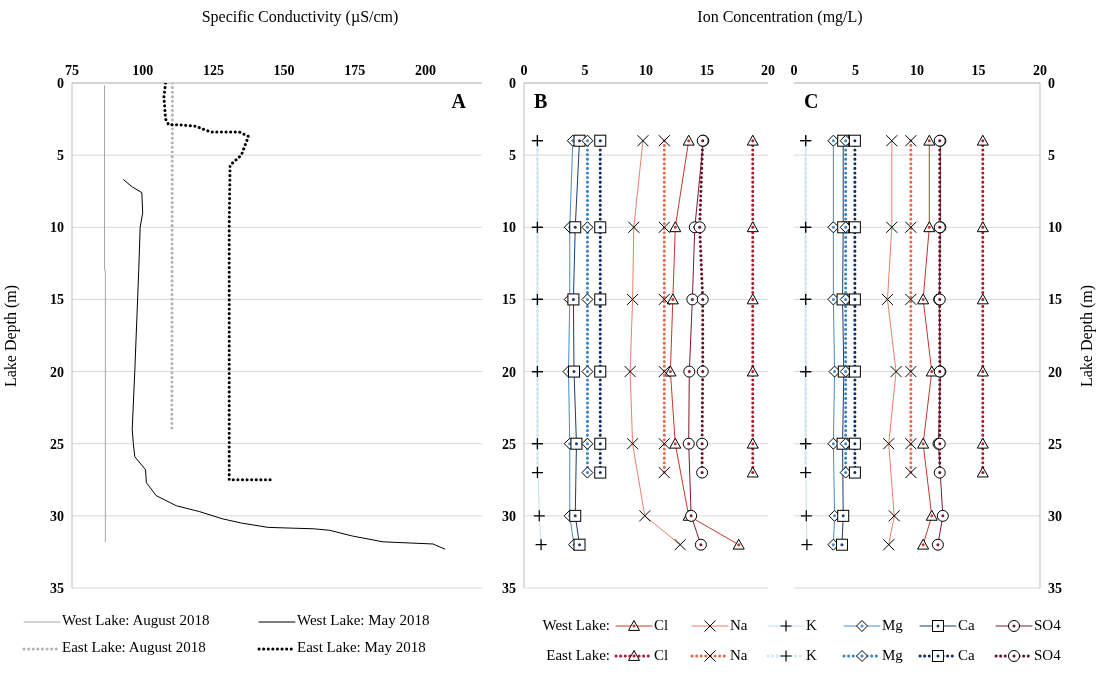 This screenshot has width=1102, height=677. Describe the element at coordinates (363, 620) in the screenshot. I see `legend-label: West Lake: May 2018` at that location.